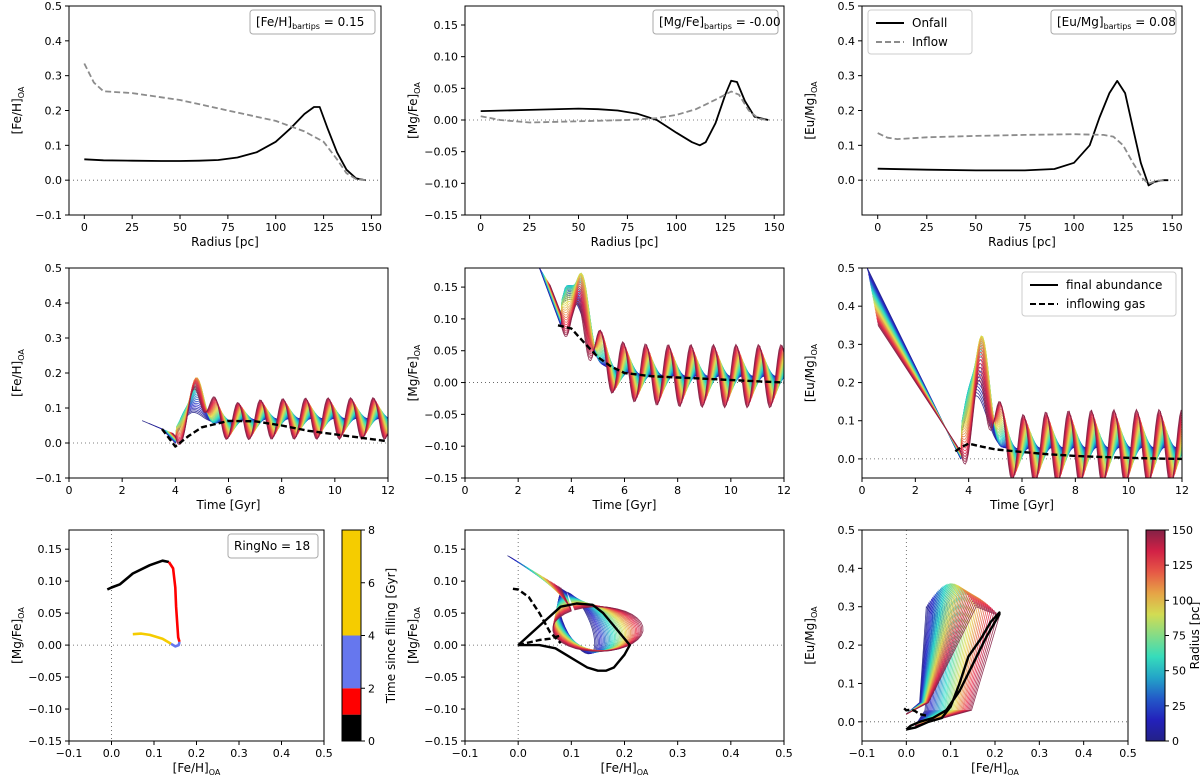 The height and width of the screenshot is (784, 1200). I want to click on series-inflow, so click(224, 122).